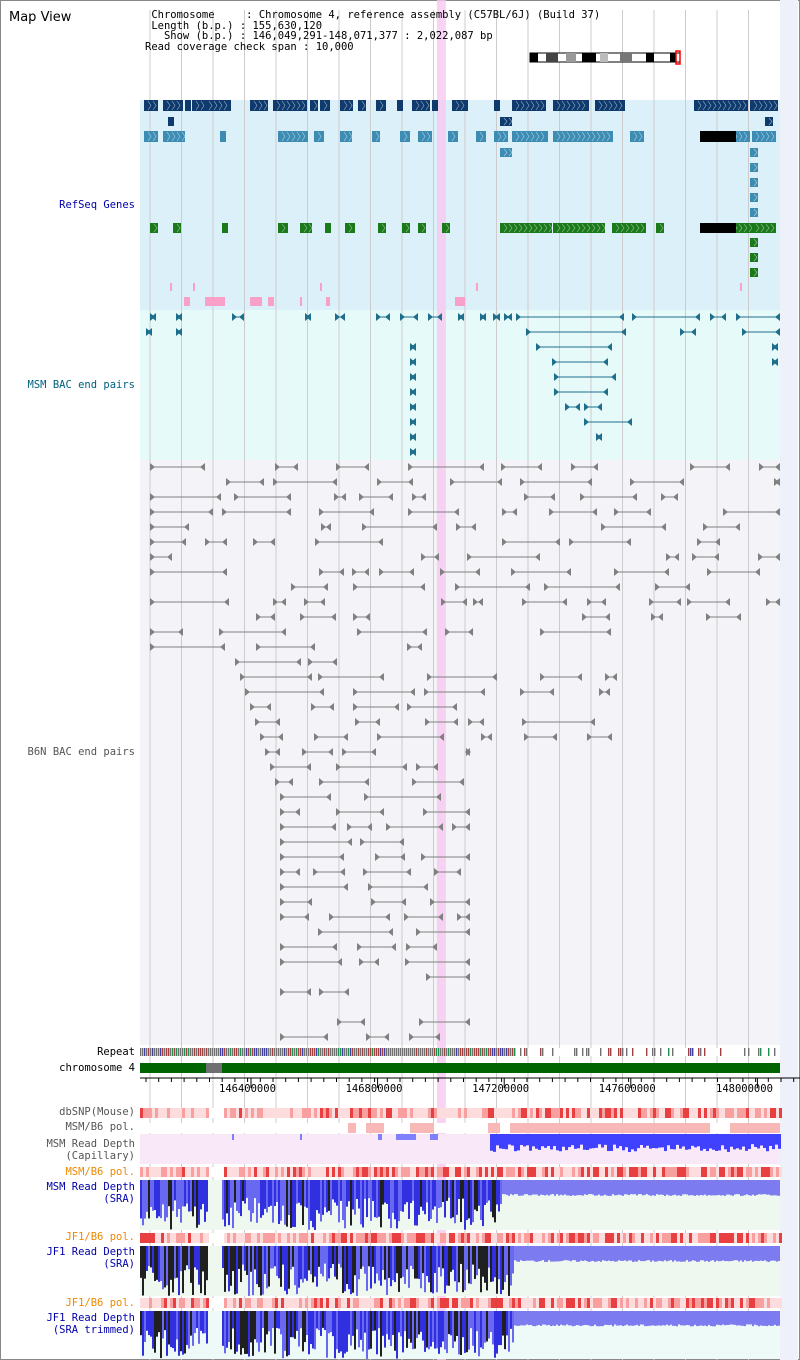  I want to click on track-label-b6n-bac: B6N BAC end pairs, so click(81, 752).